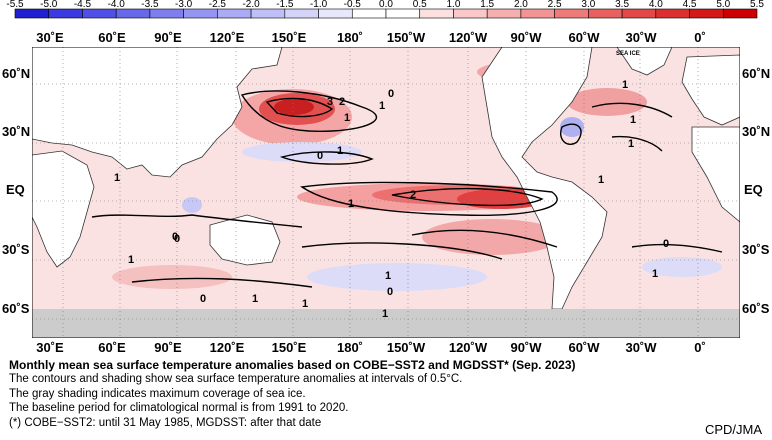  I want to click on land-europe-west, so click(710, 90).